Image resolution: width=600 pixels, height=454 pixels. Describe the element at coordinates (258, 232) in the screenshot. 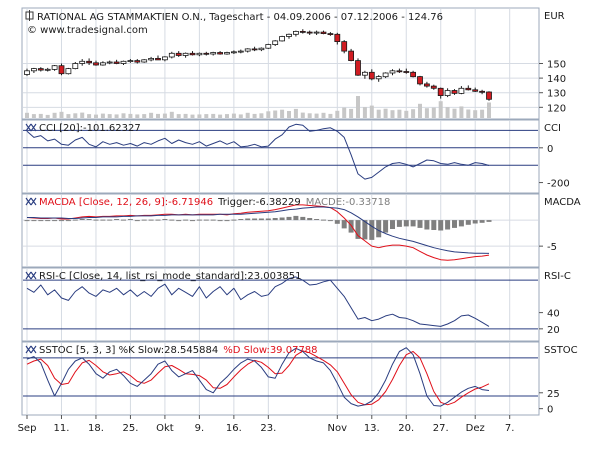

I see `macd-lines` at that location.